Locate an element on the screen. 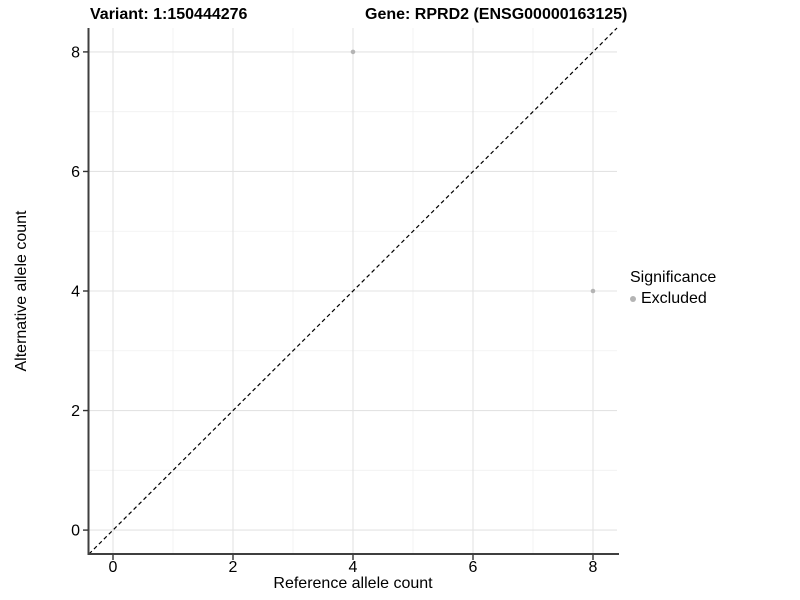 The image size is (800, 600). legend-item-label: Excluded is located at coordinates (674, 298).